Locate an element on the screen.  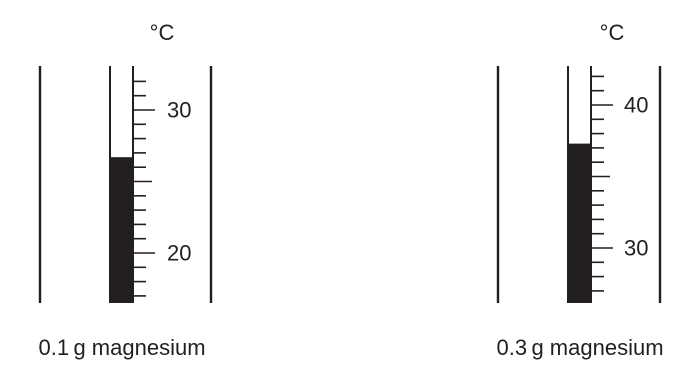
mass-label: 0.3 g magnesium is located at coordinates (579, 347).